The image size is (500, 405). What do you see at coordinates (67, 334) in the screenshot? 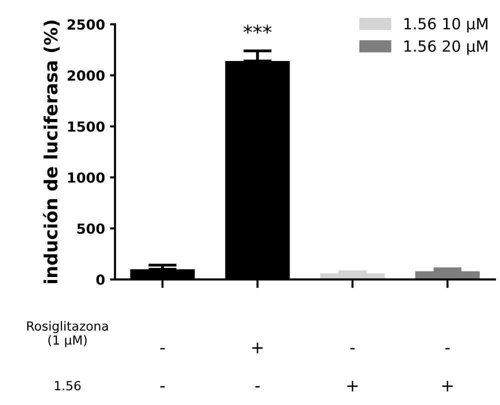
I see `text: Rosiglitazona (1 μM)` at bounding box center [67, 334].